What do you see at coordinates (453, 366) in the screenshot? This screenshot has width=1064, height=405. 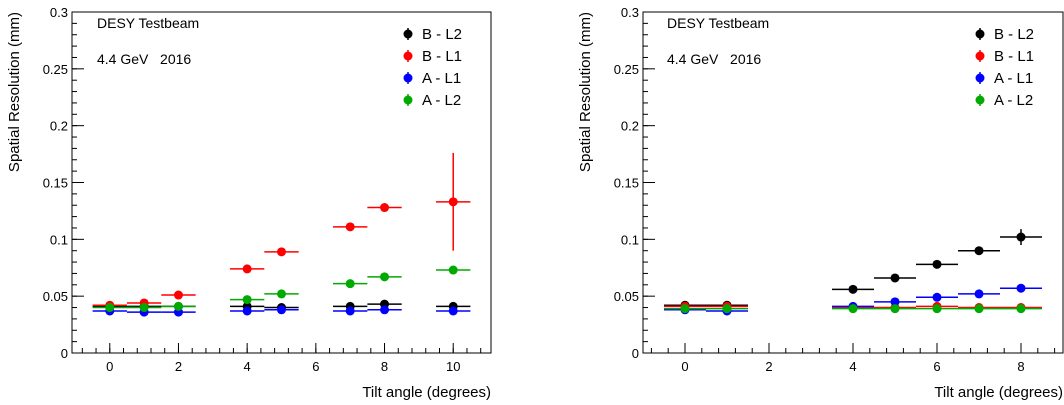 I see `x-tick-label: 10` at bounding box center [453, 366].